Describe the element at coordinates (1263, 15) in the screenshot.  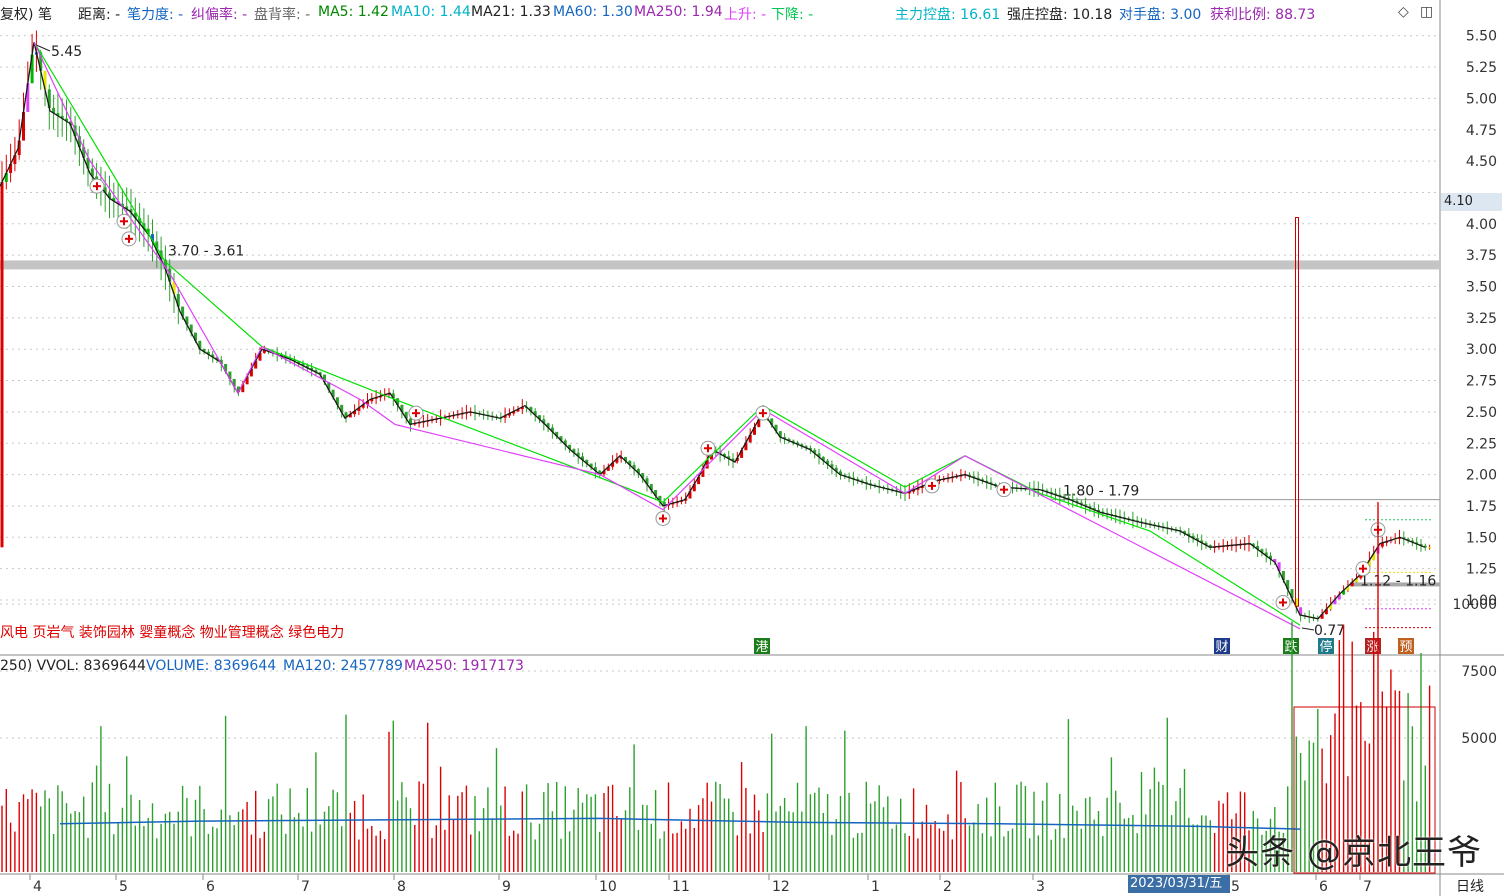
I see `header-item: 获利比例: 88.73` at that location.